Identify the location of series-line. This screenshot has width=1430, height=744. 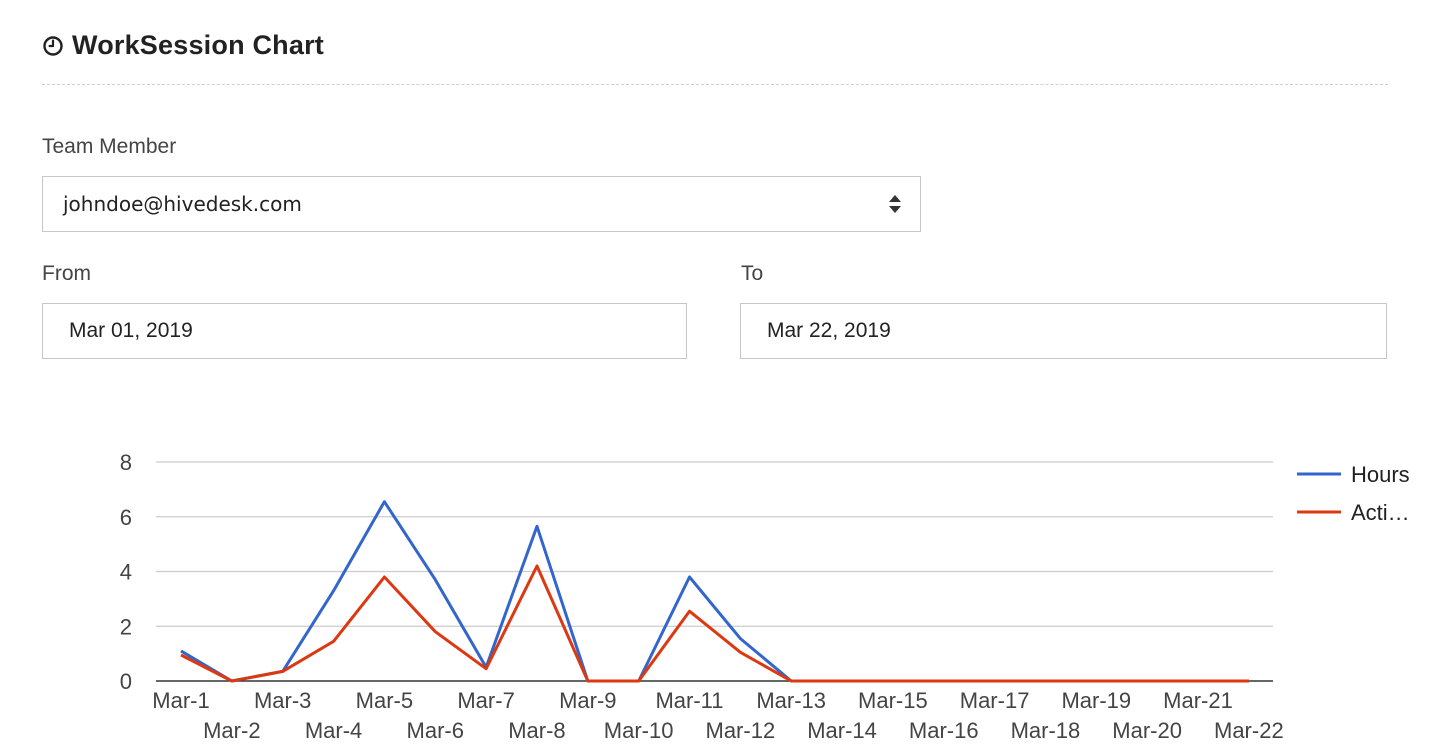
(714, 623).